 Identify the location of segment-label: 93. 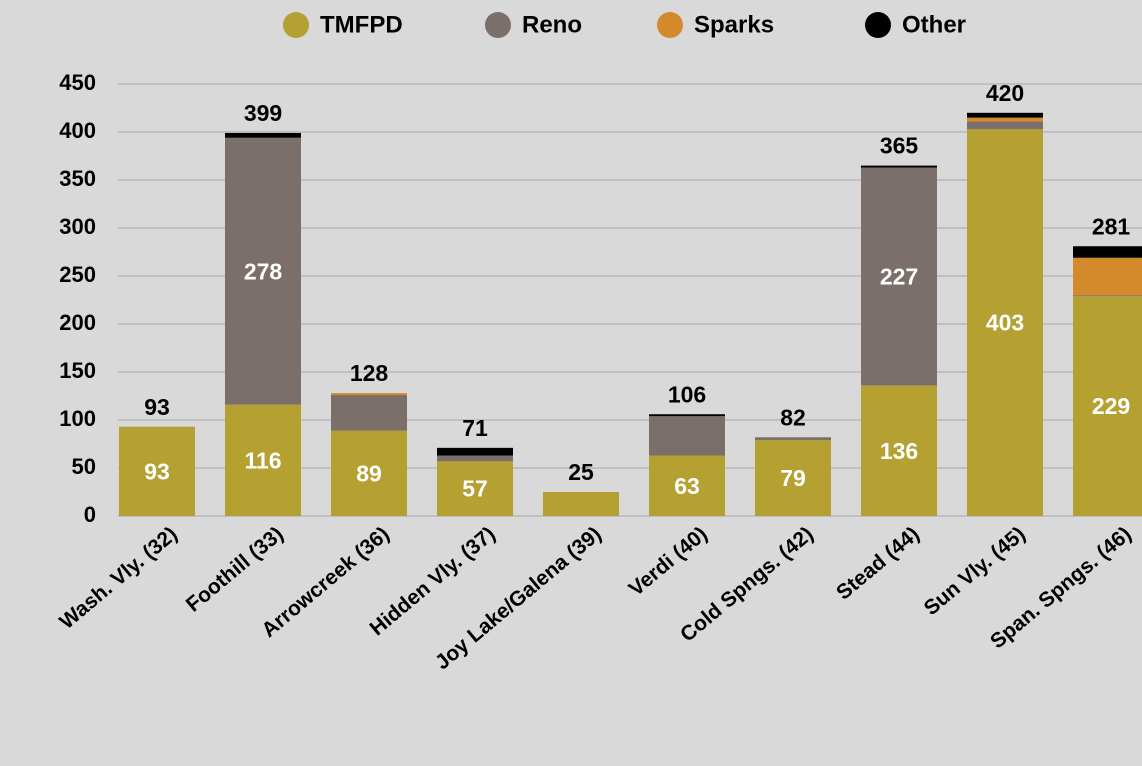
(157, 471).